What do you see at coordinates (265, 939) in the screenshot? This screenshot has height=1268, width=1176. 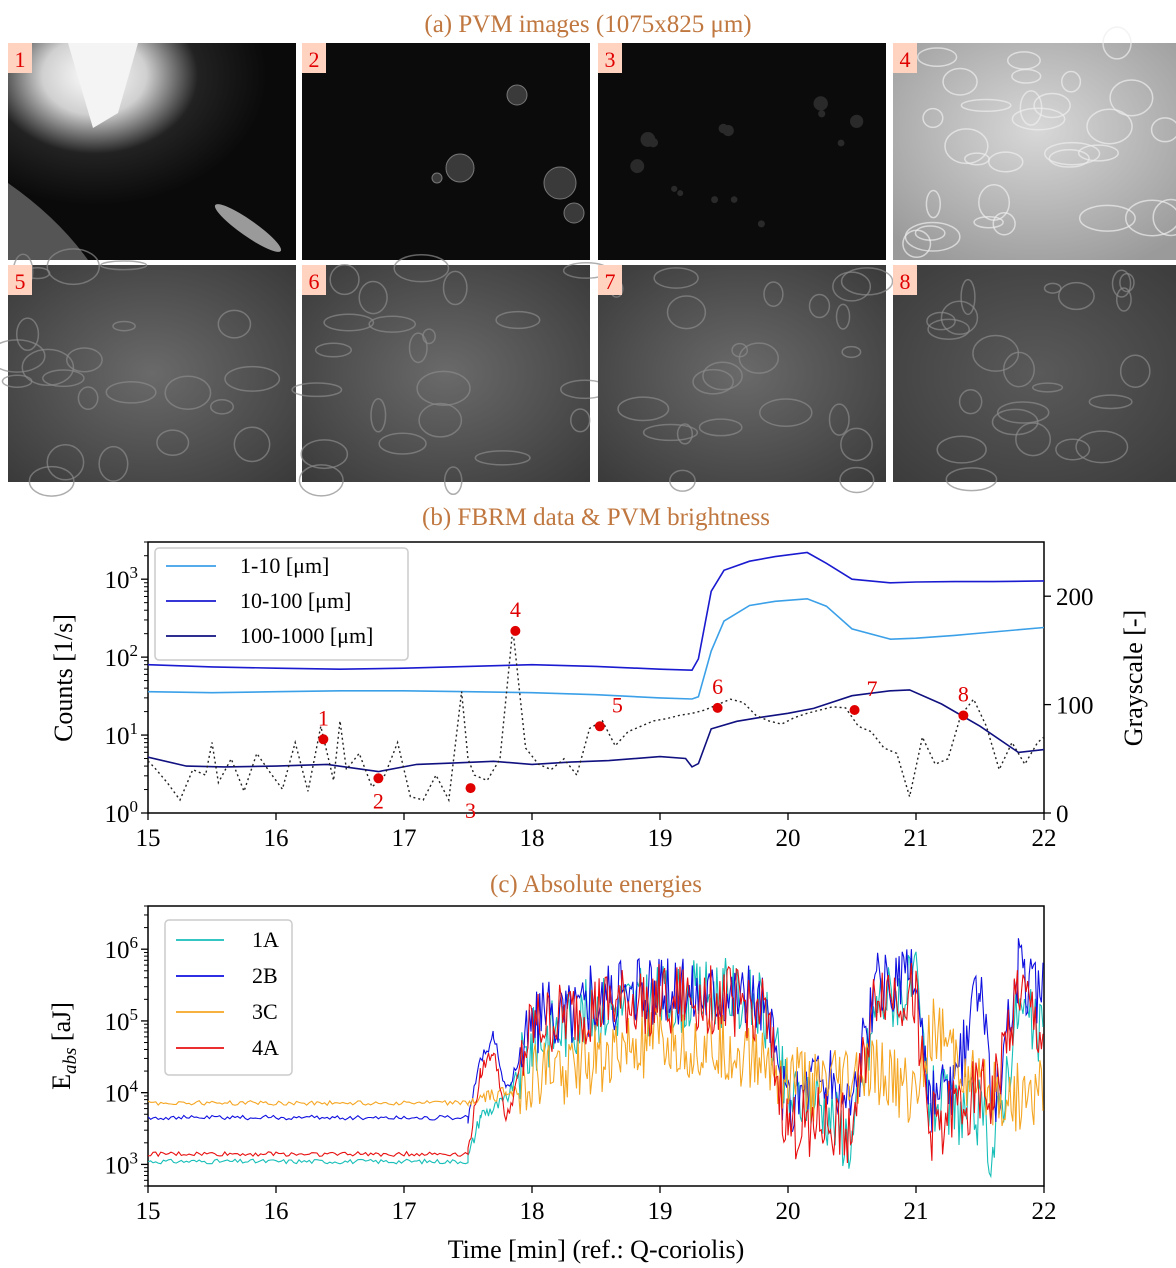 I see `energy-legend-label: 1A` at bounding box center [265, 939].